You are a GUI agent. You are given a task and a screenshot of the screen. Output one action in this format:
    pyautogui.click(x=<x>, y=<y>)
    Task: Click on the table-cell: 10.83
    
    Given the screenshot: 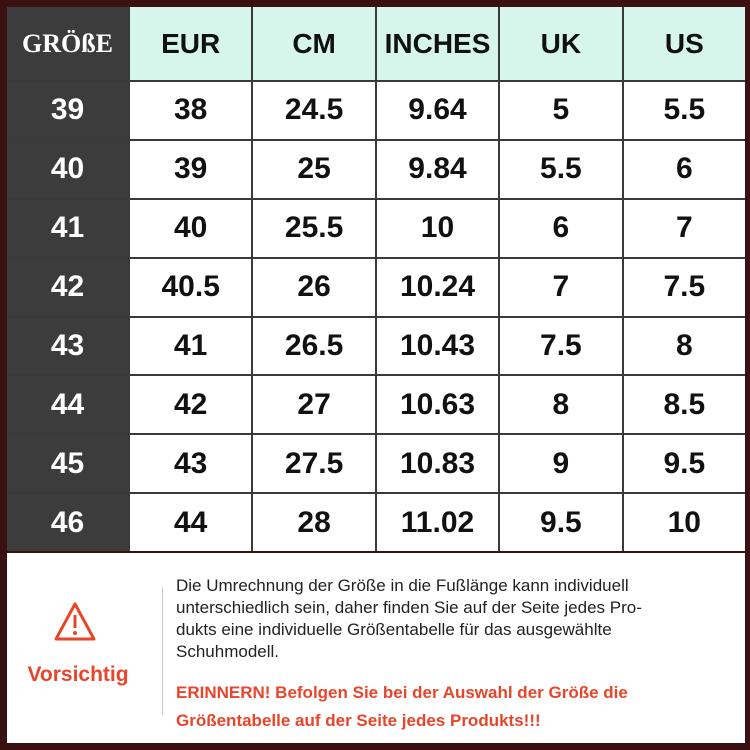 What is the action you would take?
    pyautogui.click(x=437, y=464)
    